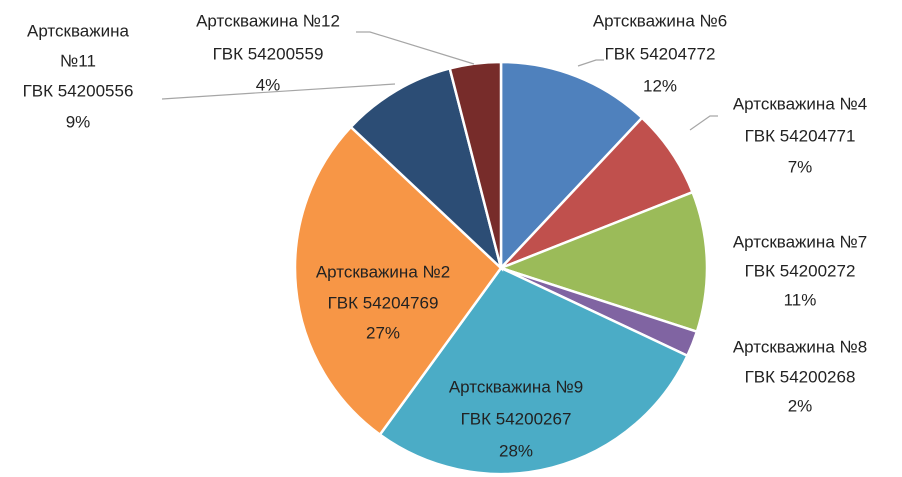 The height and width of the screenshot is (477, 902). I want to click on slice-label: ГВК 54204769, so click(383, 302).